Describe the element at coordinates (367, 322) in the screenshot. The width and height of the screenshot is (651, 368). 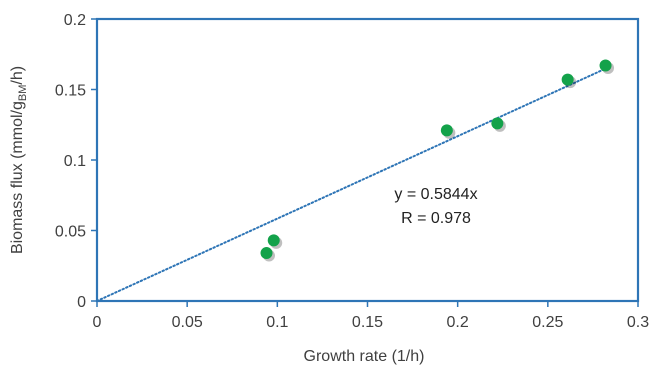
I see `x-tick-label: 0.15` at that location.